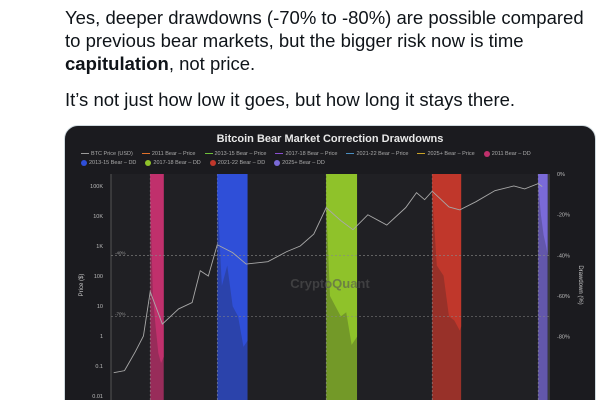 This screenshot has width=600, height=400. Describe the element at coordinates (382, 154) in the screenshot. I see `legend-label: 2021-22 Bear – Price` at that location.